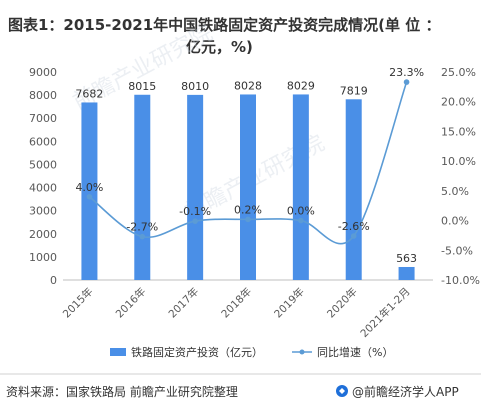 Image resolution: width=481 pixels, height=409 pixels. I want to click on legend-line-marker, so click(302, 352).